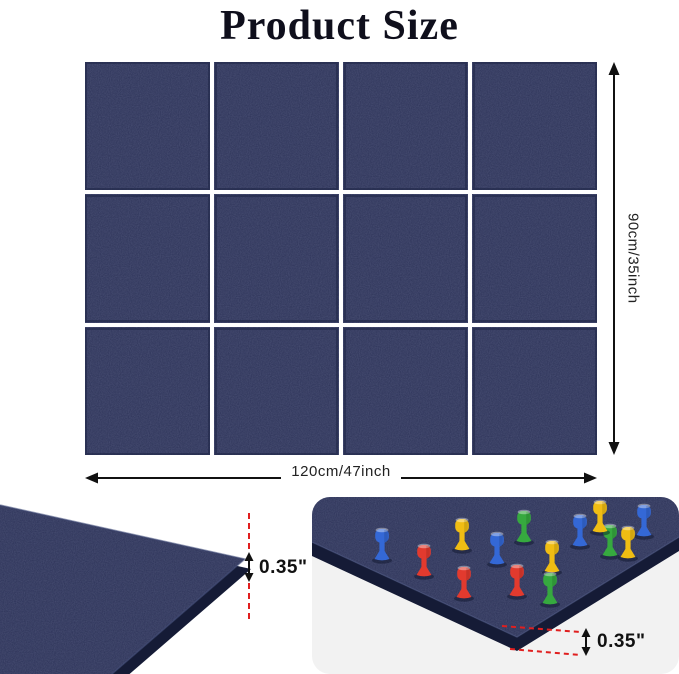  Describe the element at coordinates (633, 258) in the screenshot. I see `height-dimension-label: 90cm/35inch` at that location.